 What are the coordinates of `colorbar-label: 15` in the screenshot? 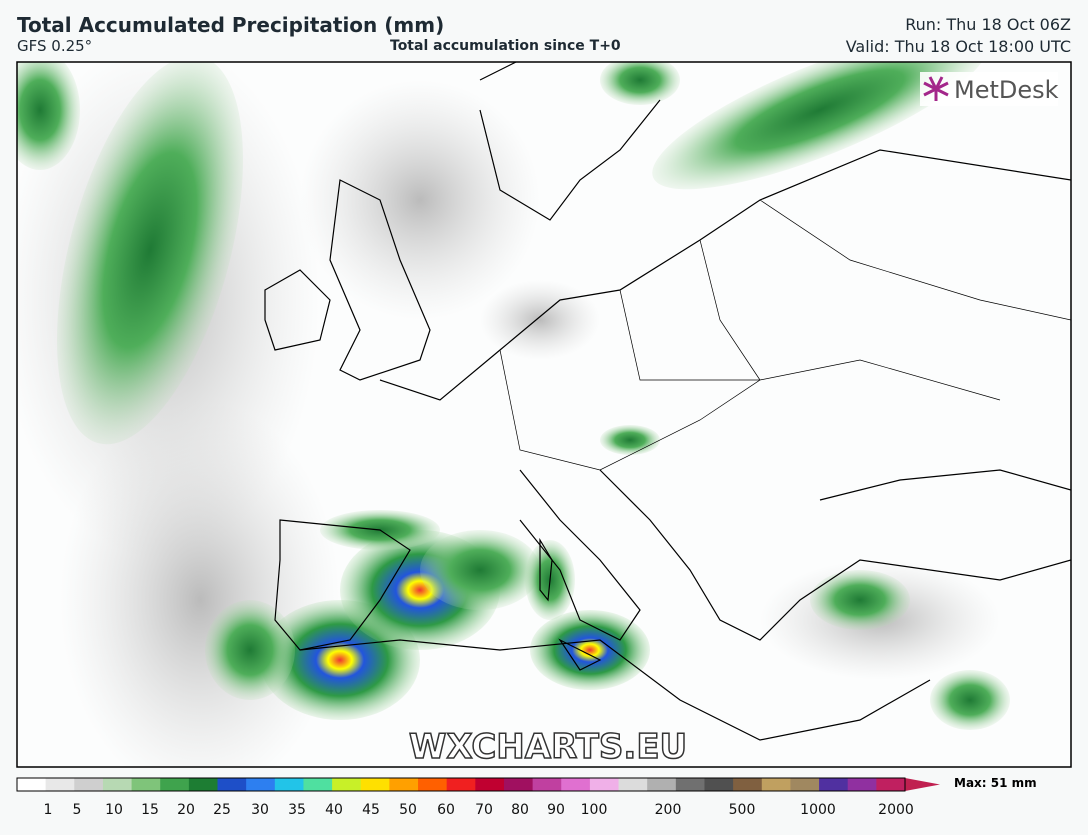 It's located at (150, 810).